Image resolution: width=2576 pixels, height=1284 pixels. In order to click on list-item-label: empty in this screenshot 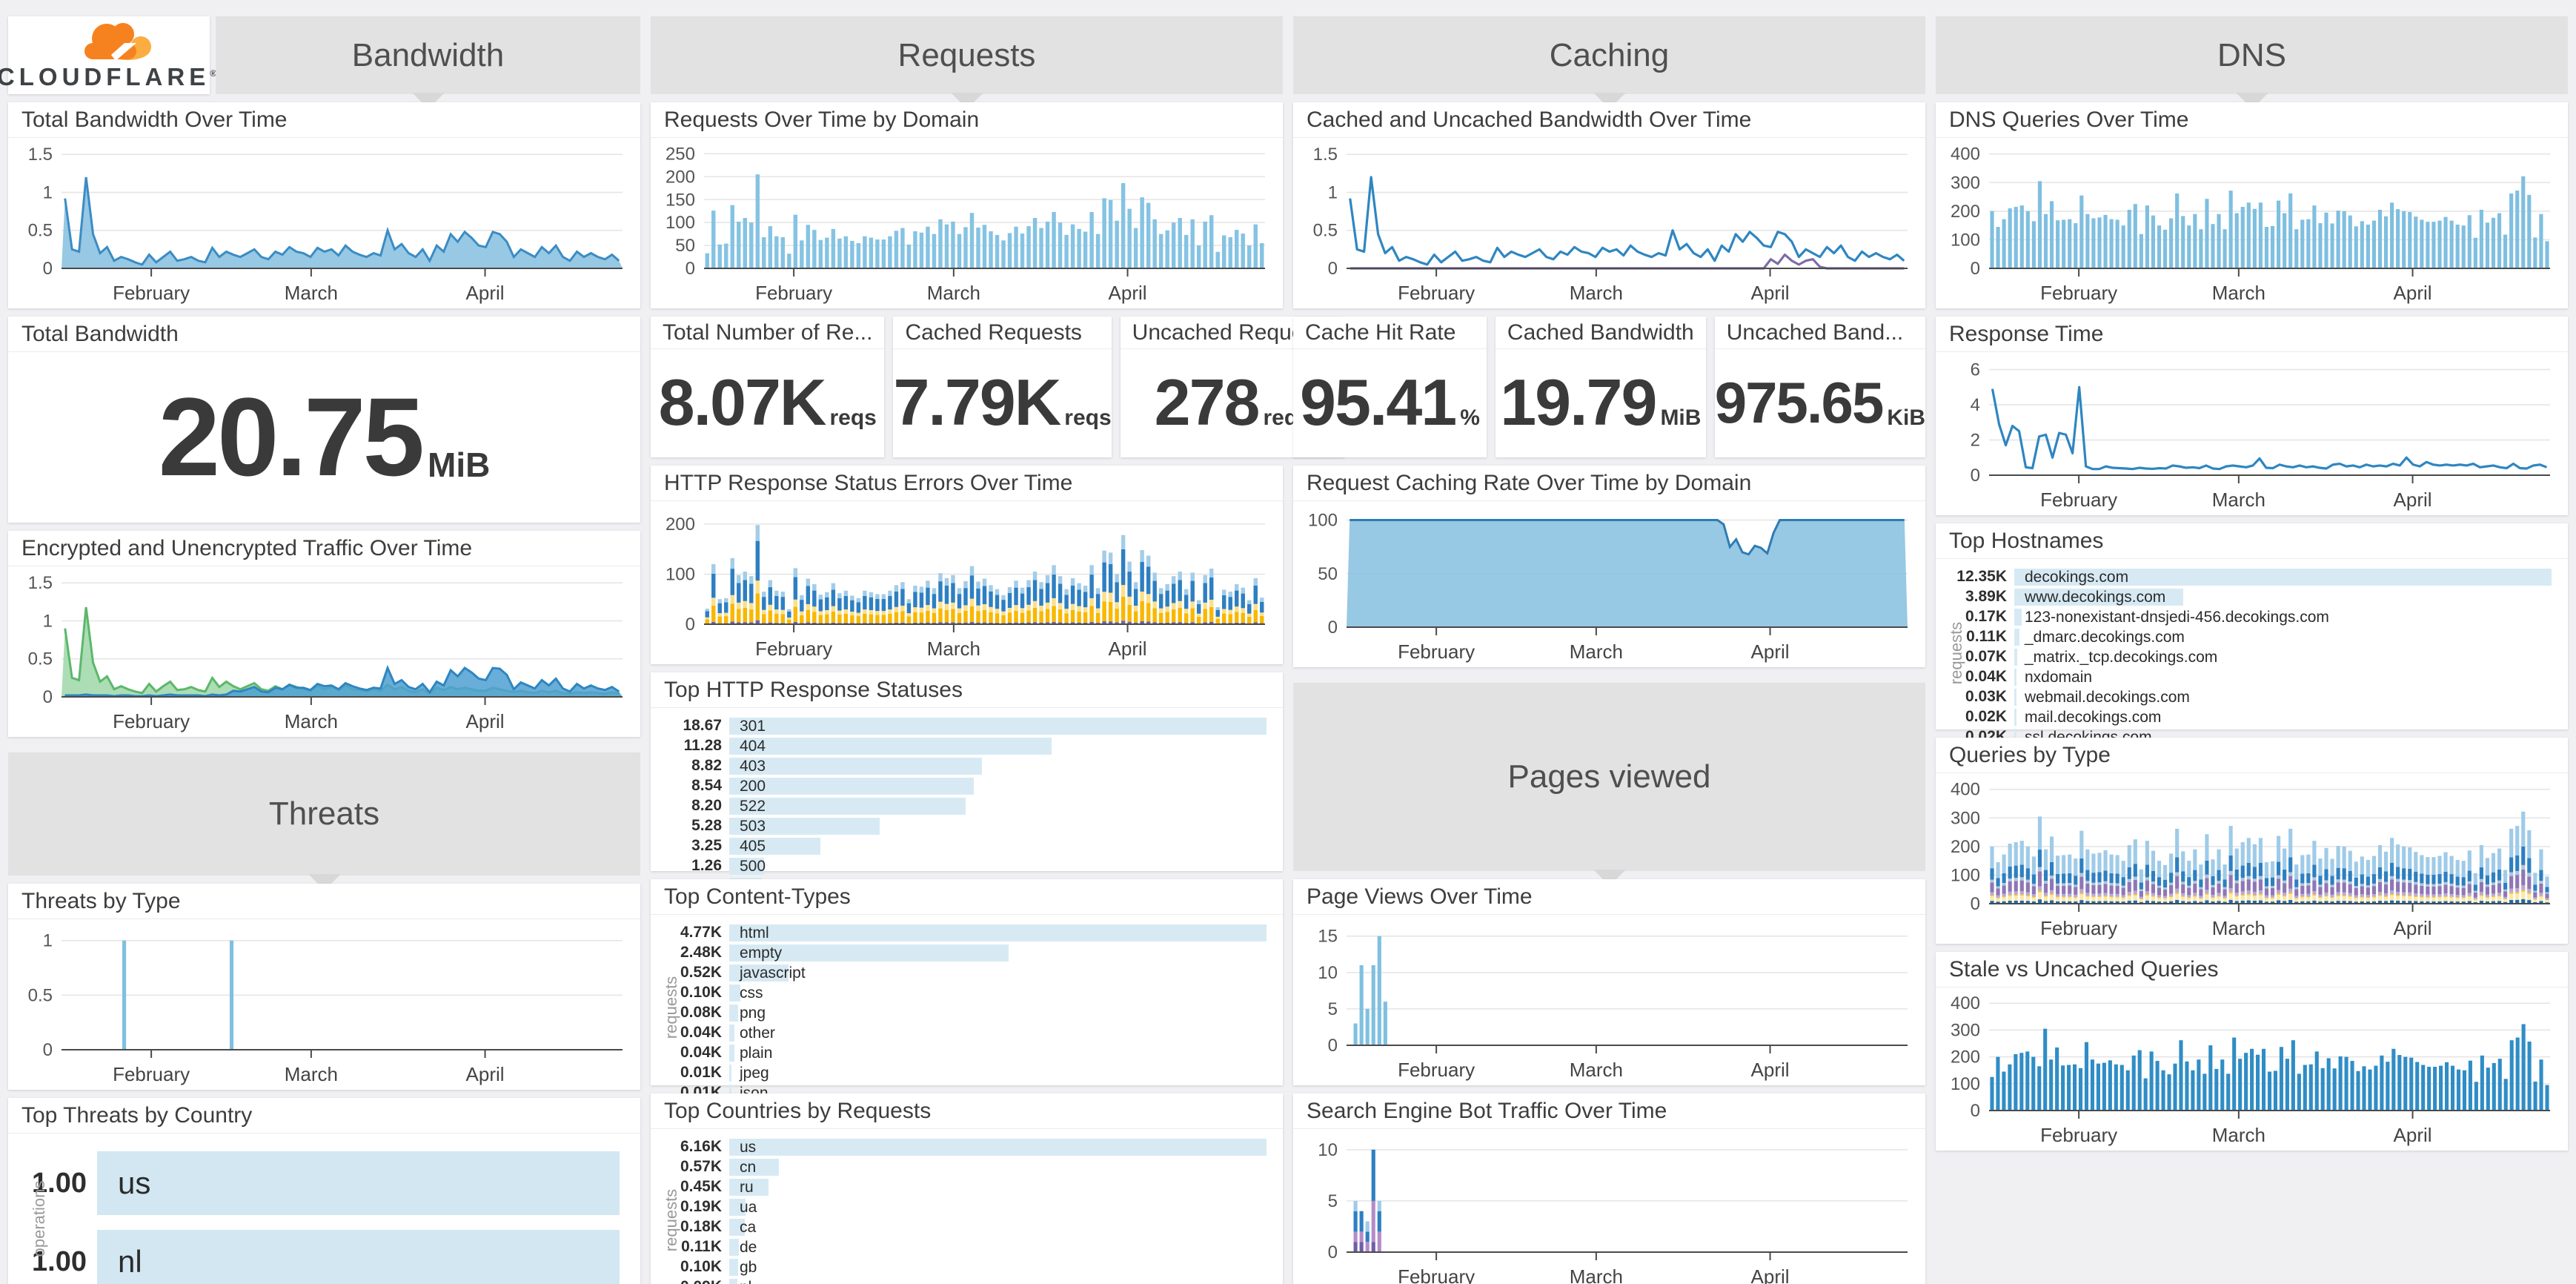, I will do `click(762, 953)`.